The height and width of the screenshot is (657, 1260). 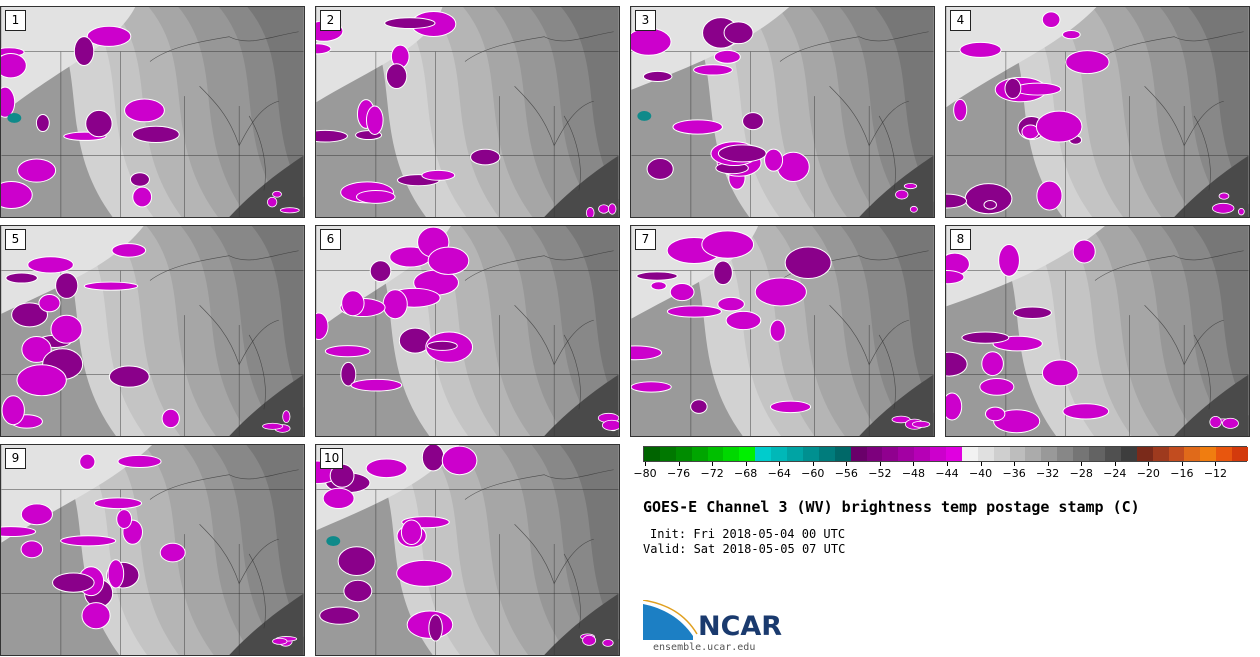 I want to click on wv-map, so click(x=467, y=550).